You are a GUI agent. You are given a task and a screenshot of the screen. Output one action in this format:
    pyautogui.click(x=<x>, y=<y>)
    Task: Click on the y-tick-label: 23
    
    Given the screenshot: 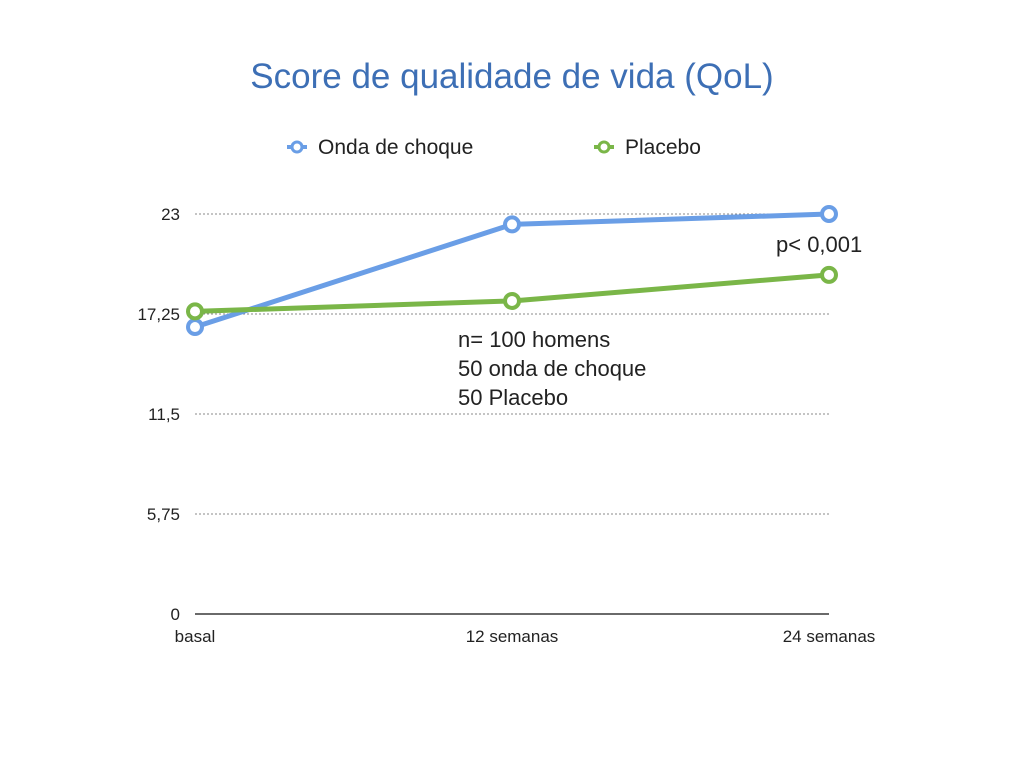 What is the action you would take?
    pyautogui.click(x=170, y=214)
    